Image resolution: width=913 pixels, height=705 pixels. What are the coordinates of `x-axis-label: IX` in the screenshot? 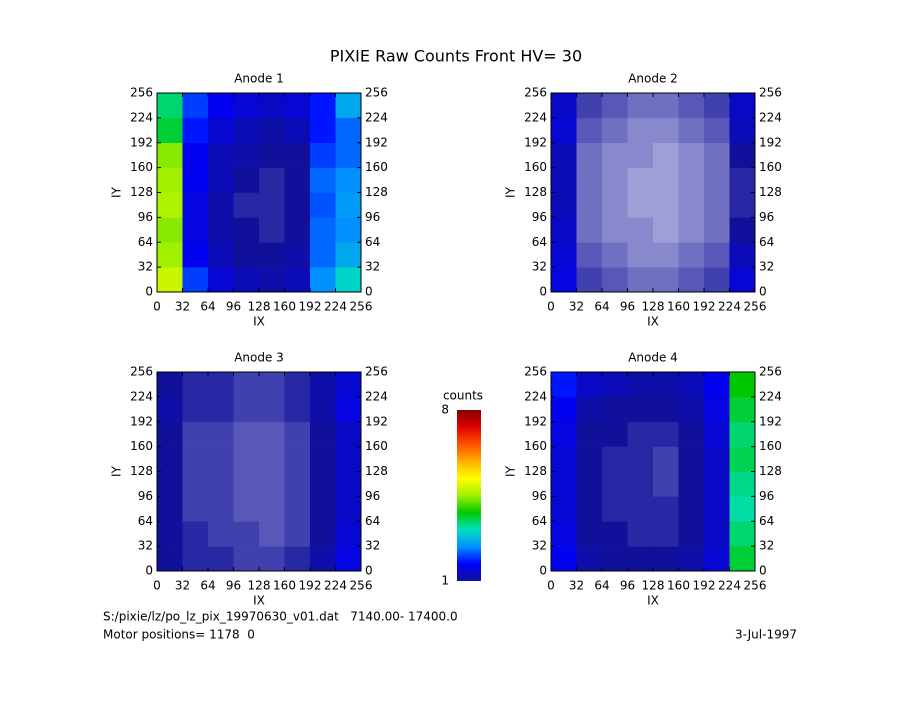 It's located at (259, 601).